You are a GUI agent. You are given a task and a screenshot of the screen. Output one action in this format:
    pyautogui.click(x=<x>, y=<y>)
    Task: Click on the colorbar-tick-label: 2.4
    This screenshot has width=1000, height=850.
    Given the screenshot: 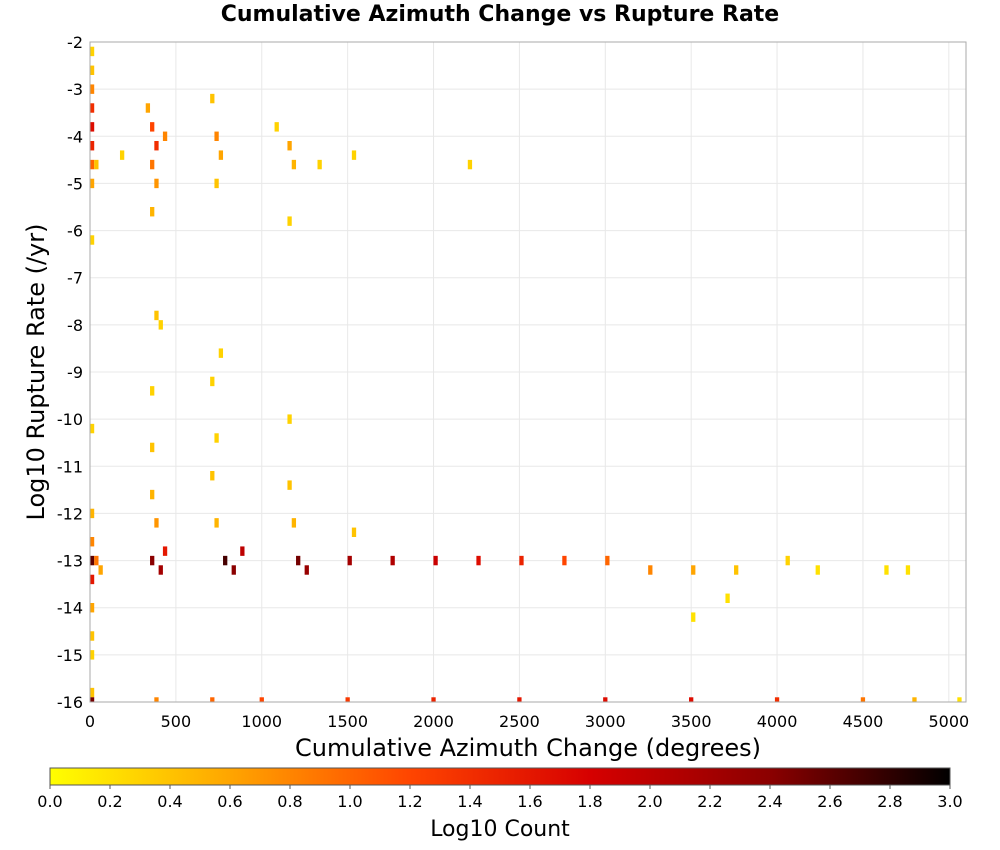 What is the action you would take?
    pyautogui.click(x=769, y=801)
    